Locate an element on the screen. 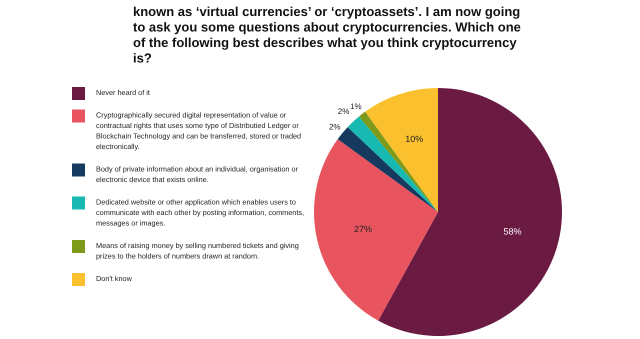  data-label: 58% is located at coordinates (512, 231).